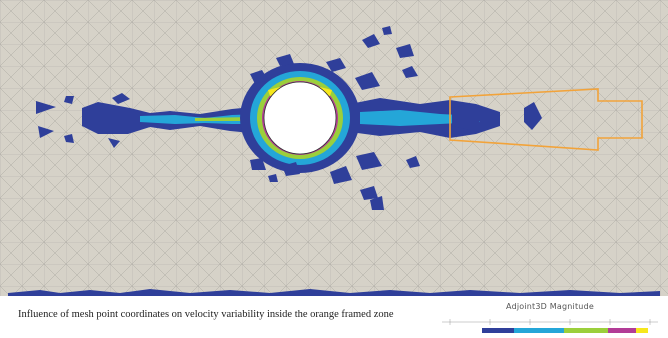 Image resolution: width=668 pixels, height=338 pixels. I want to click on legend-colorbar, so click(550, 326).